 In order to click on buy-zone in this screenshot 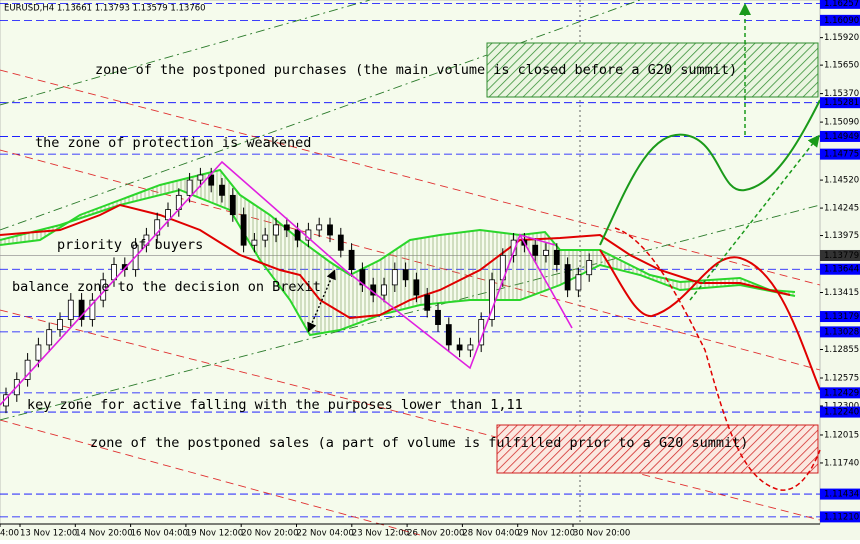, I will do `click(652, 70)`.